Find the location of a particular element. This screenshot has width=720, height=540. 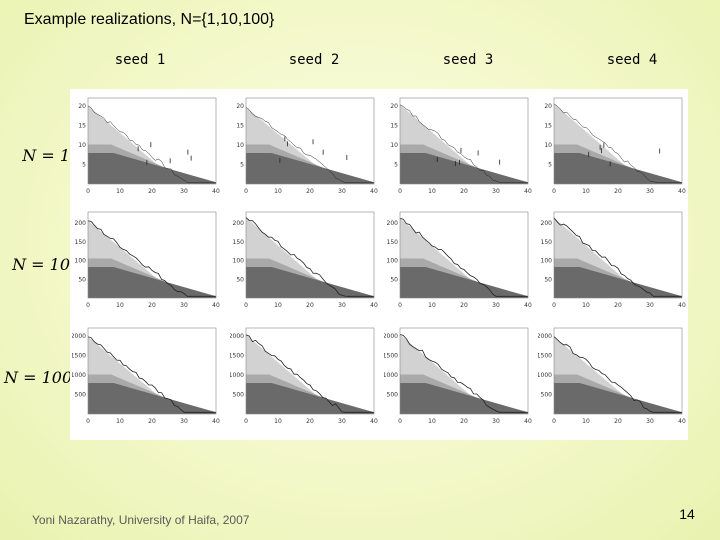

seed-label-4: seed 4 is located at coordinates (632, 60).